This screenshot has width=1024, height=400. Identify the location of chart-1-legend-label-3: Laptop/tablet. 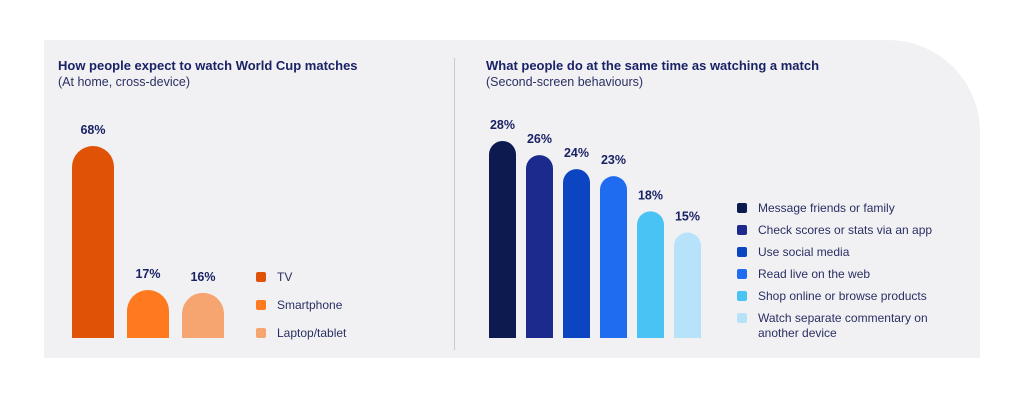
(312, 333).